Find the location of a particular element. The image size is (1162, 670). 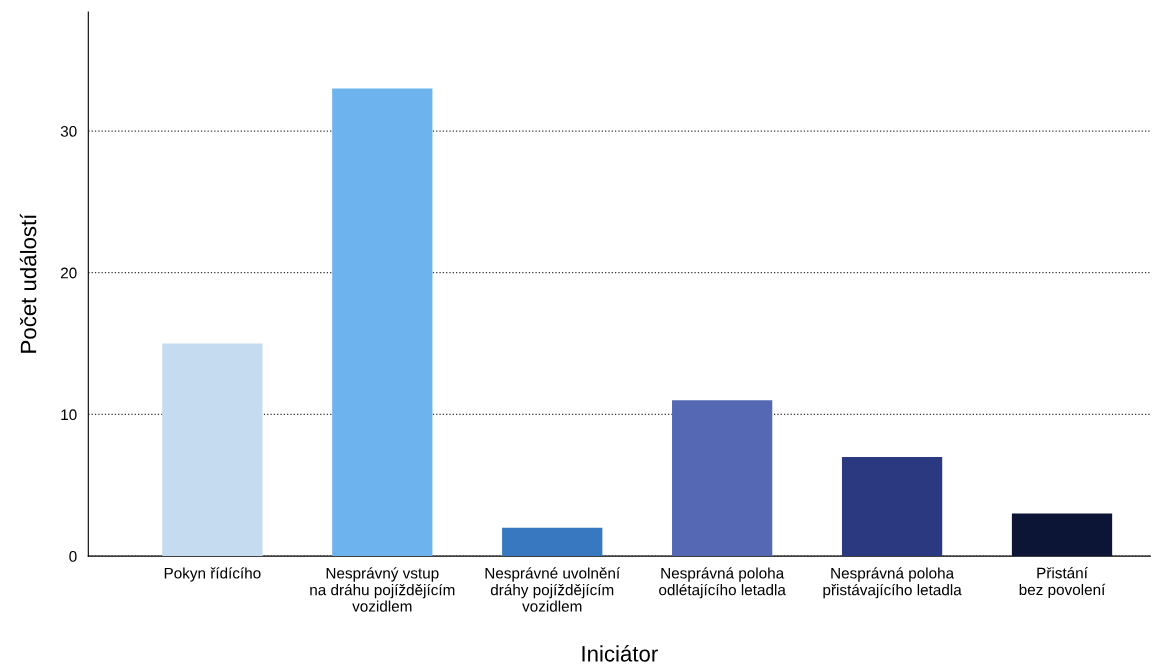

x-tick-label: Přistání bez povolení is located at coordinates (1062, 583).